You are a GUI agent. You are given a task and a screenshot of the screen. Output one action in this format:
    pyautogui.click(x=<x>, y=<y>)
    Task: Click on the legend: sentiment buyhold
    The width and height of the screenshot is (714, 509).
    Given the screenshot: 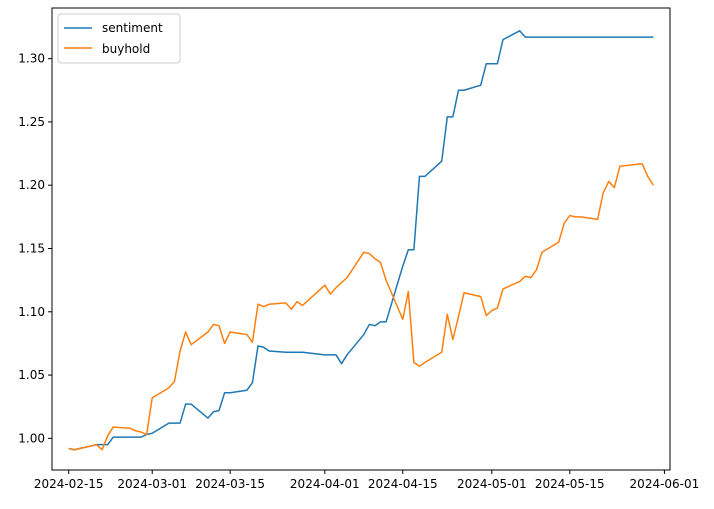 What is the action you would take?
    pyautogui.click(x=119, y=38)
    